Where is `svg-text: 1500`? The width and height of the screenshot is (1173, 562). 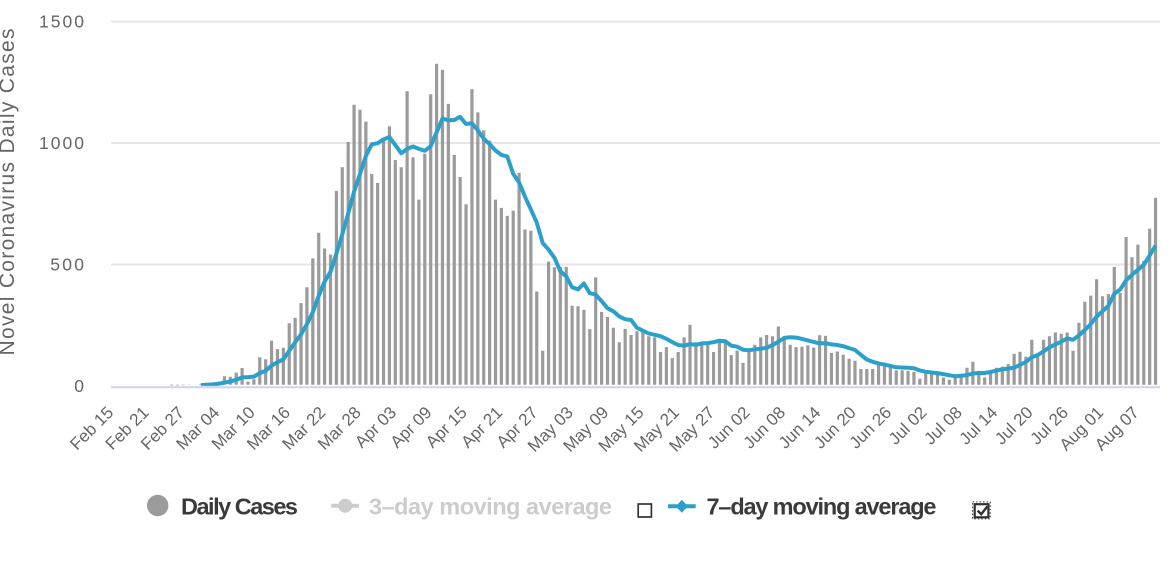 svg-text: 1500 is located at coordinates (61, 22).